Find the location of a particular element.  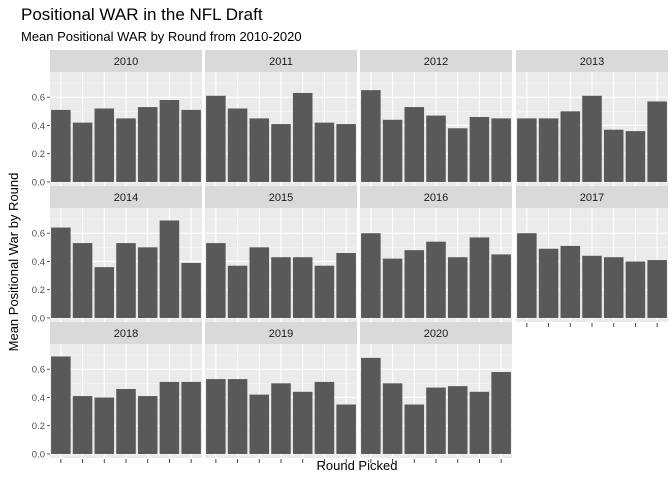

facet-strip-label: 2018 is located at coordinates (126, 334).